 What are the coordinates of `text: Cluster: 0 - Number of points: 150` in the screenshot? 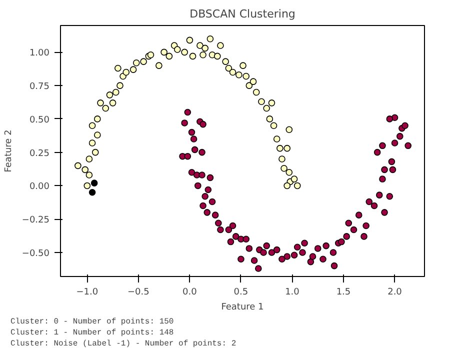 It's located at (92, 322).